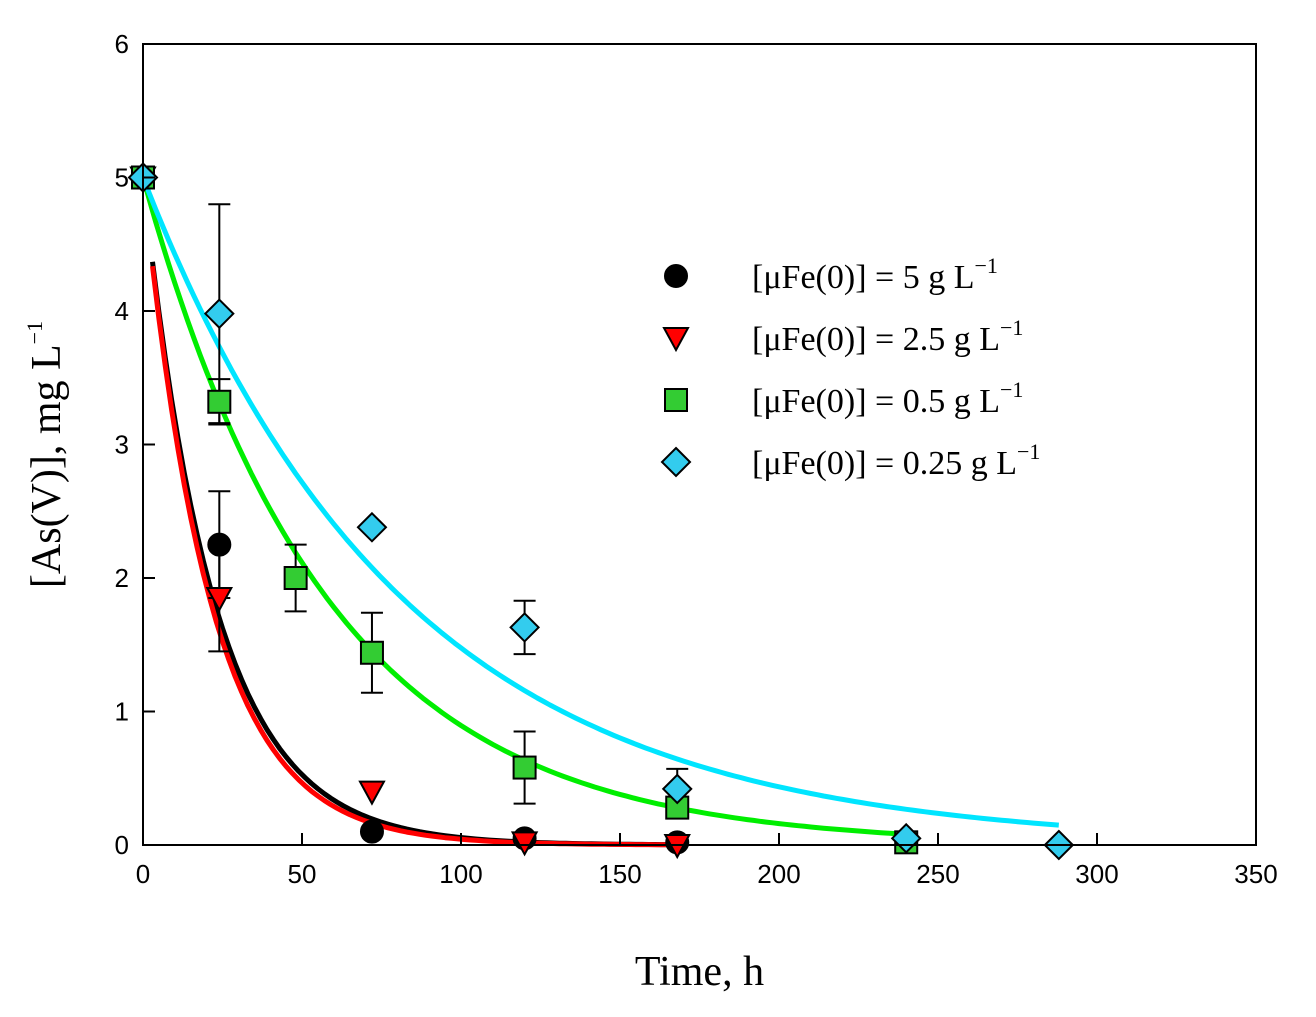 The height and width of the screenshot is (1017, 1316). I want to click on y-tick-label: 1, so click(122, 712).